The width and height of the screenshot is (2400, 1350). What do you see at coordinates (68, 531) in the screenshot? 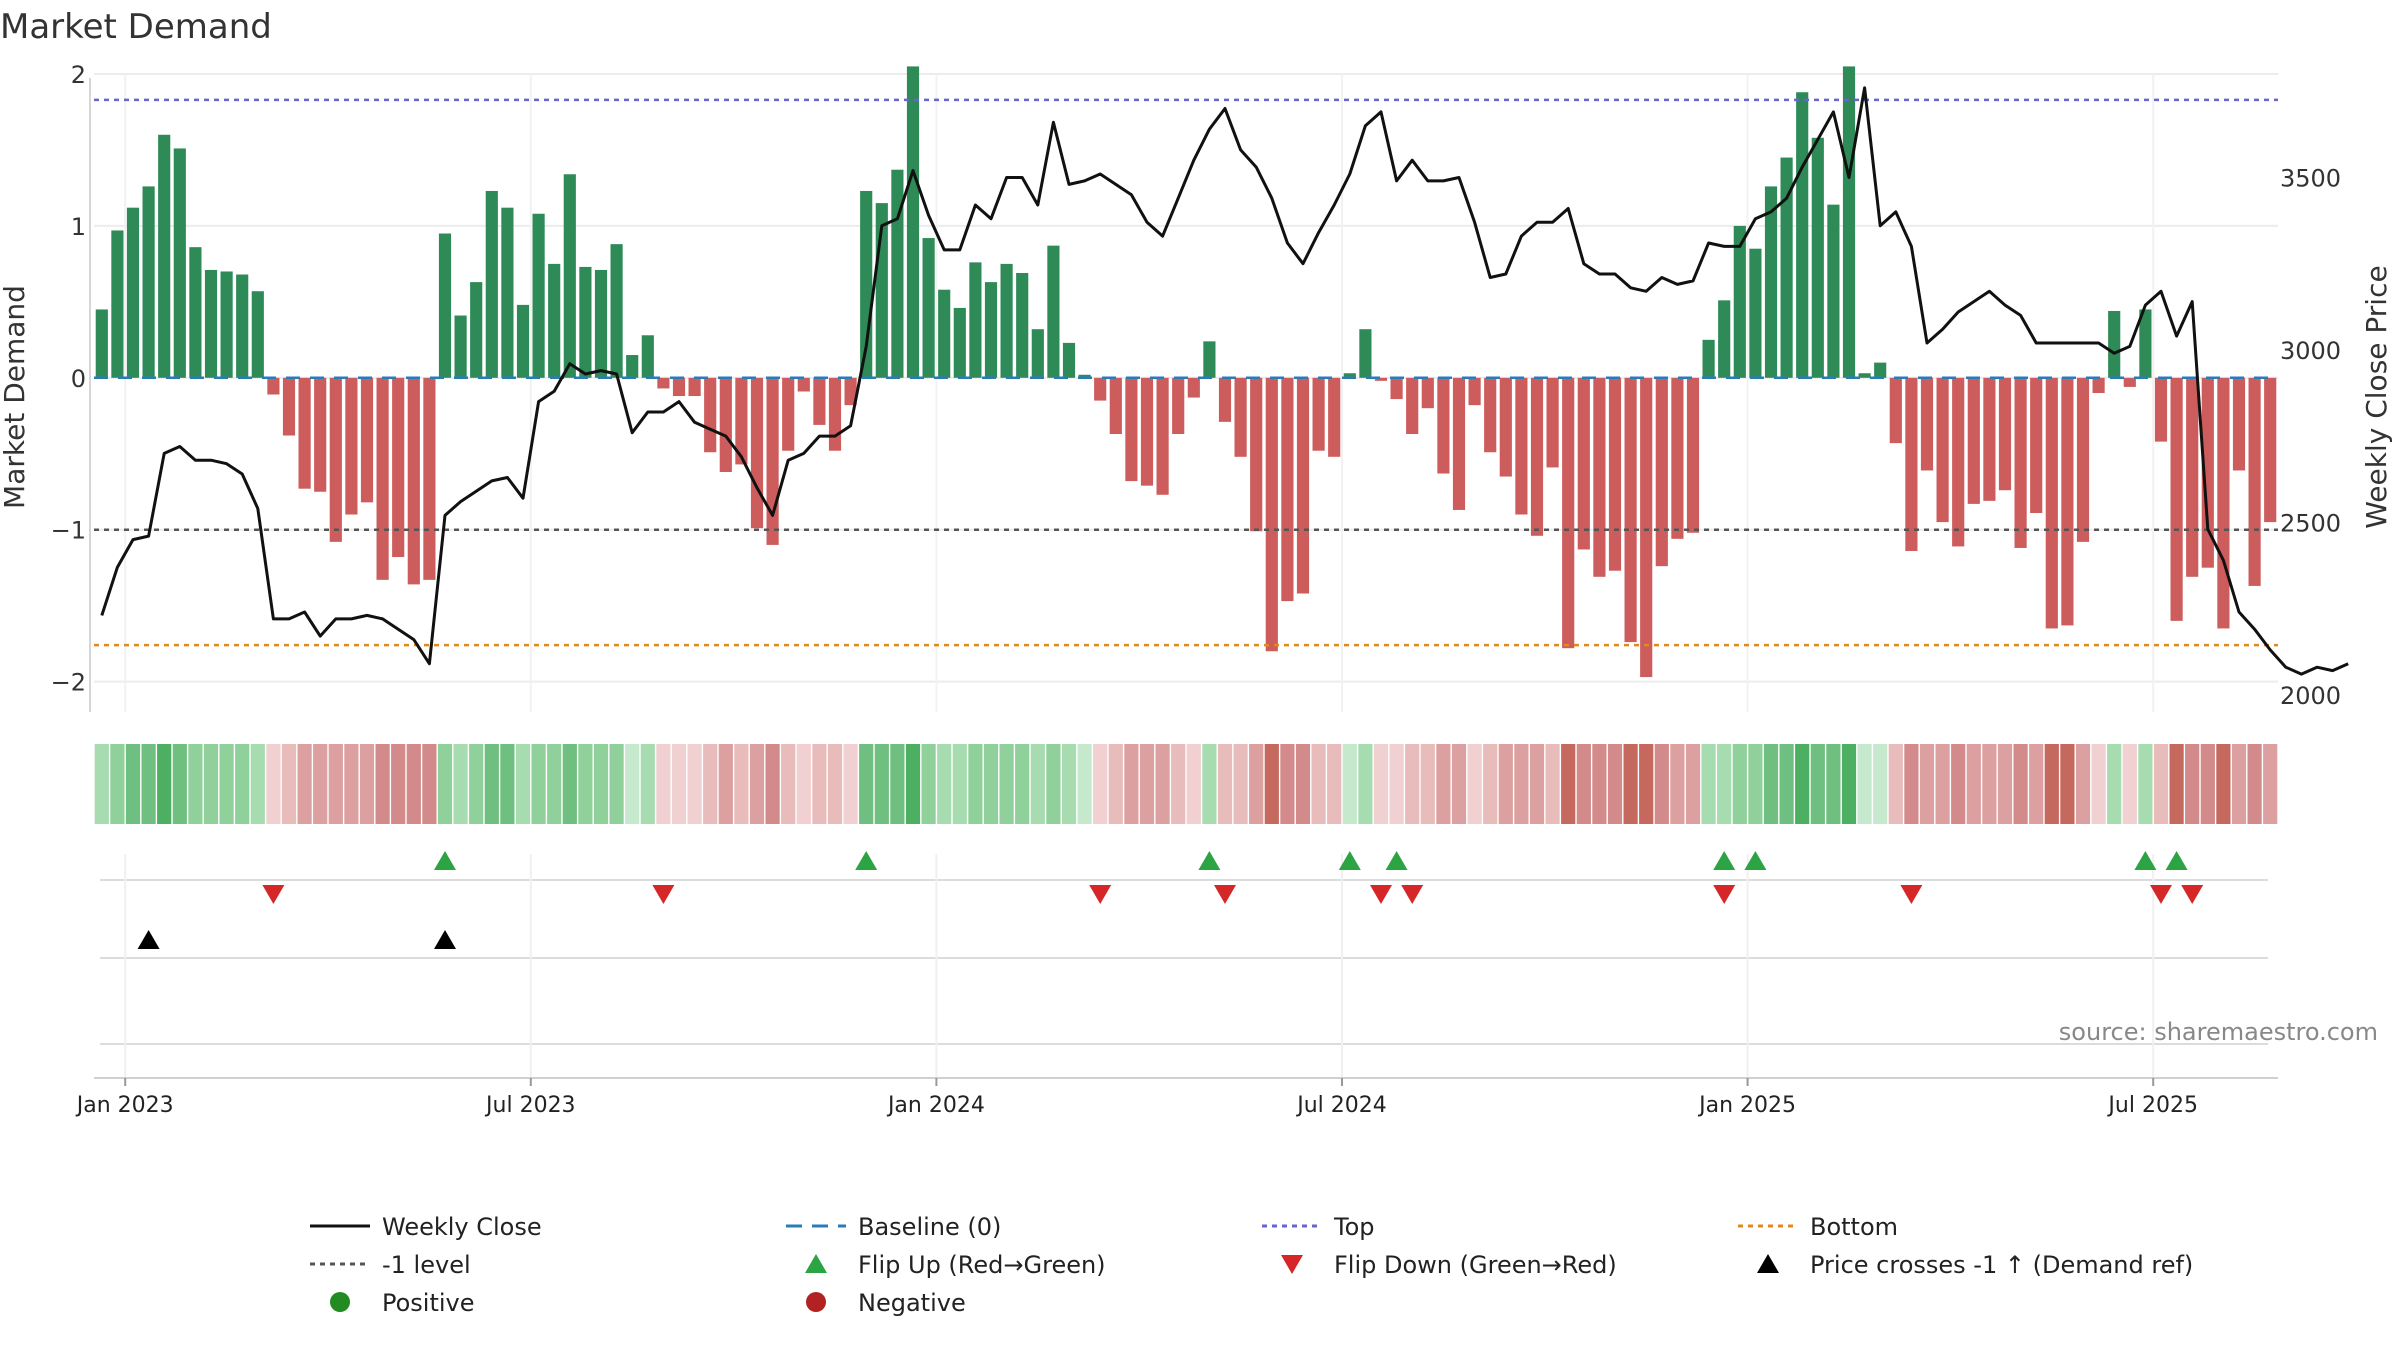
I see `left-tick-label: −1` at bounding box center [68, 531].